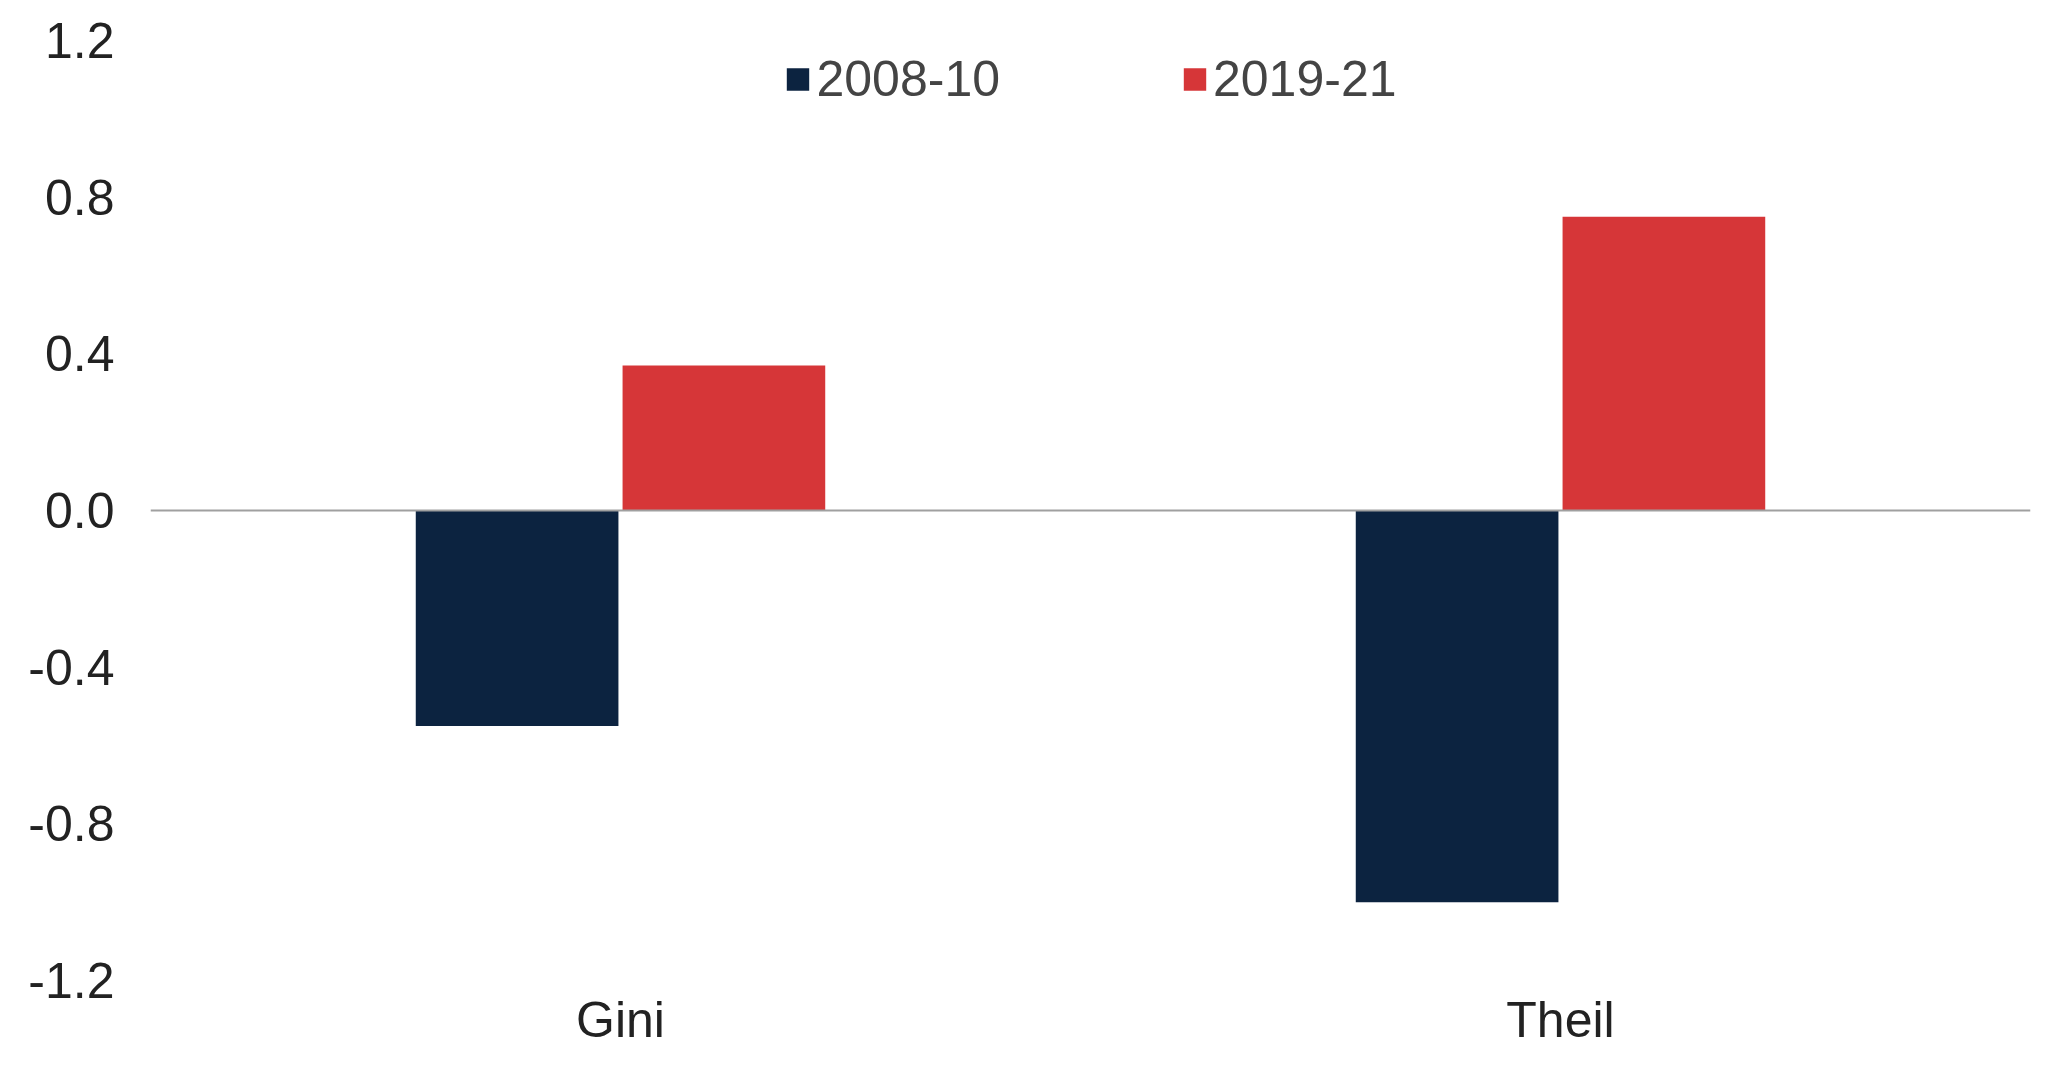 This screenshot has width=2057, height=1081. What do you see at coordinates (79, 354) in the screenshot?
I see `y-tick-label: 0.4` at bounding box center [79, 354].